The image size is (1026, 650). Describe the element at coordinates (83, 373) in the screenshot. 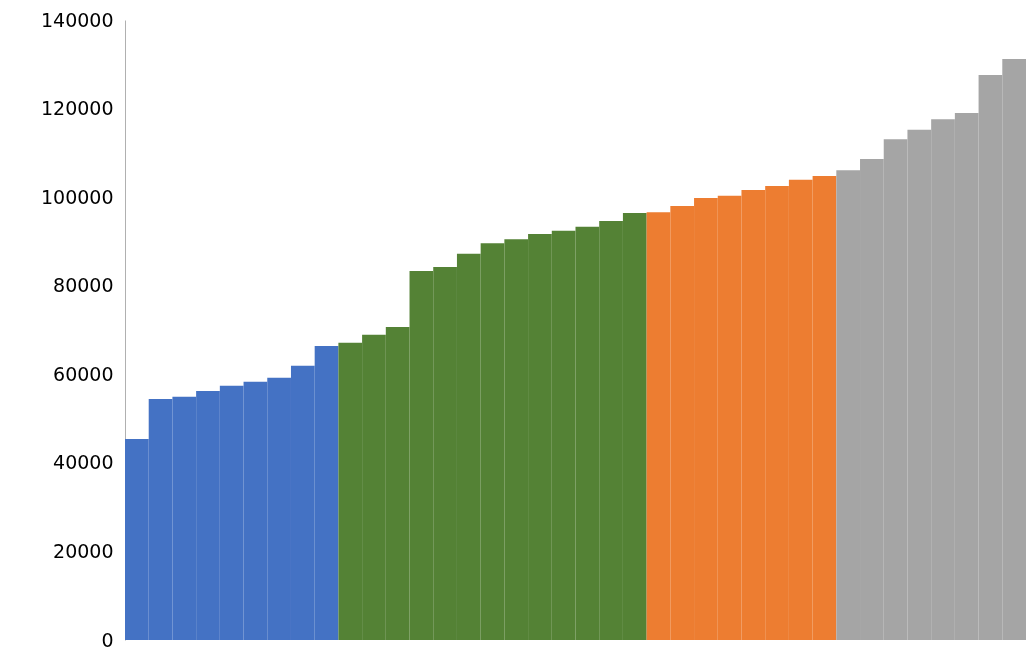

I see `y-tick-label: 60000` at that location.